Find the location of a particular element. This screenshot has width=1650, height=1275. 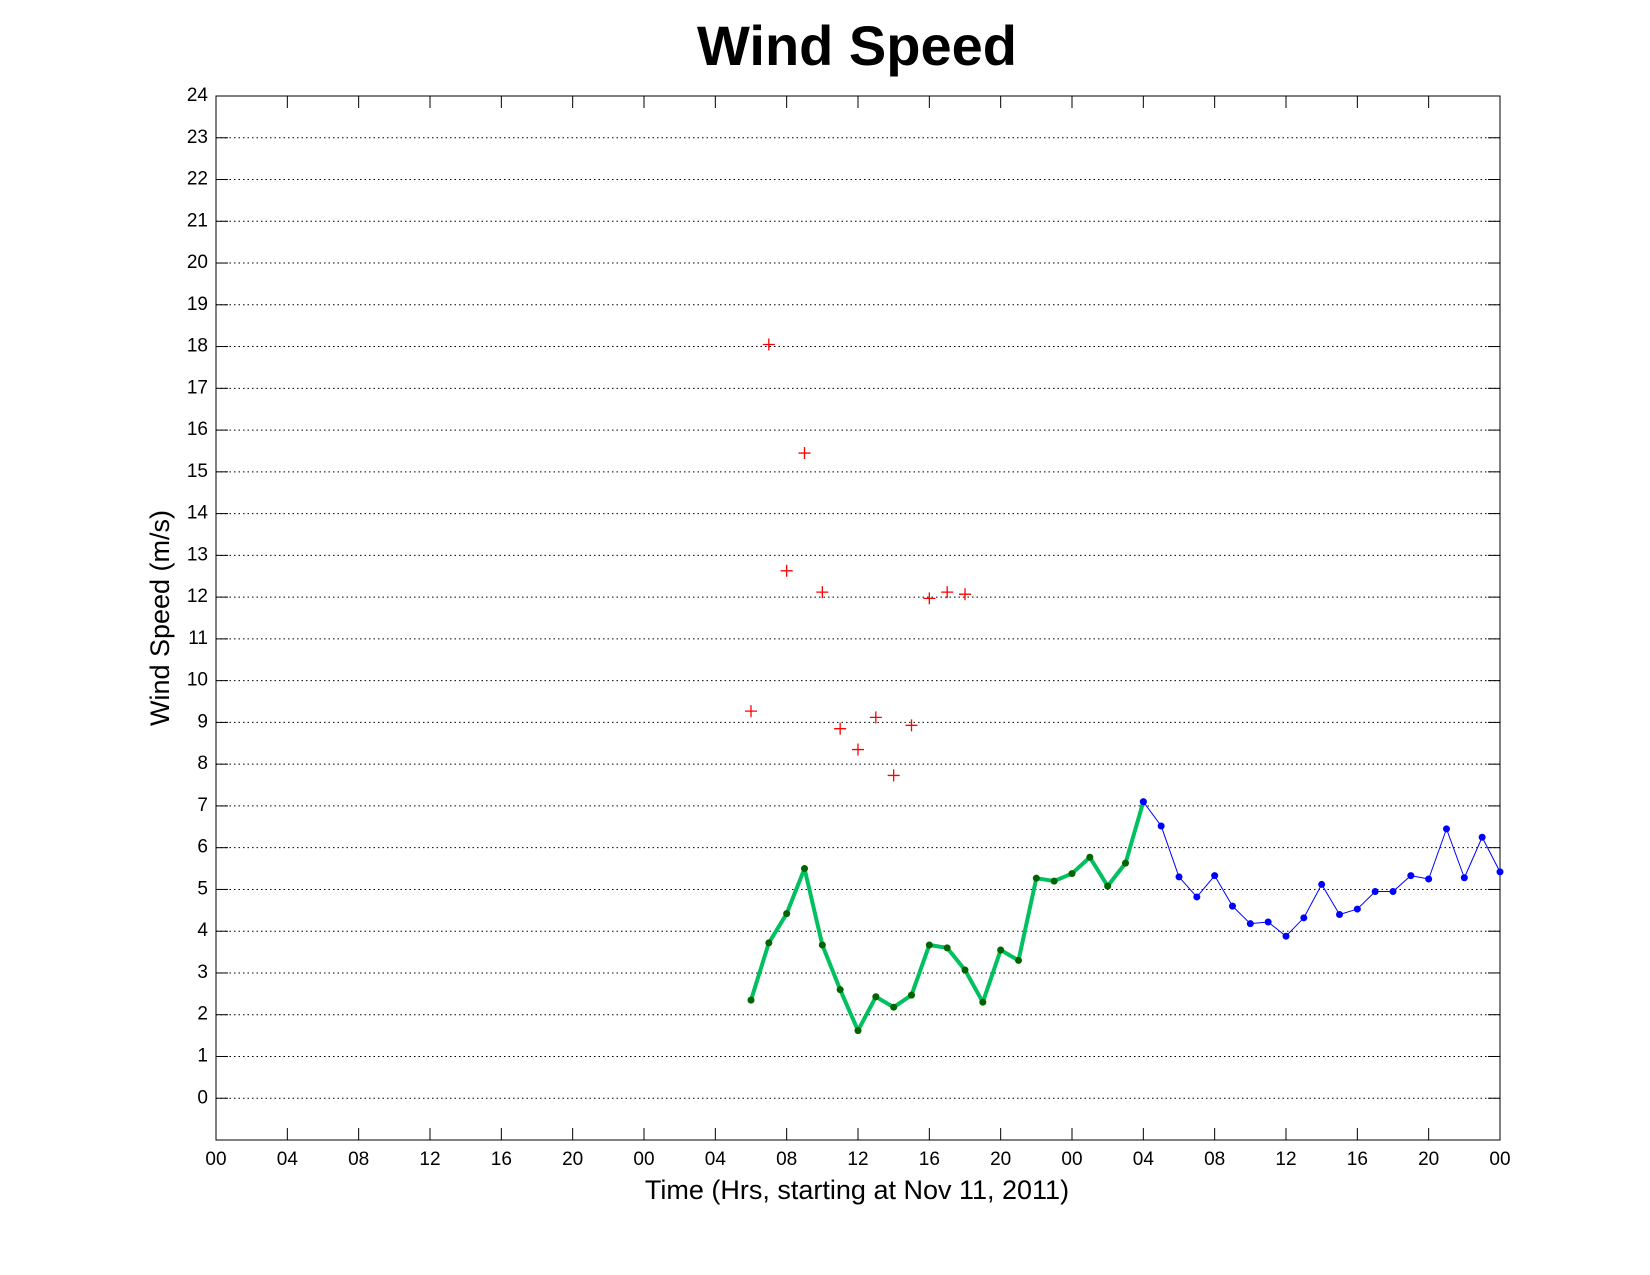

y-tick-label: 20 is located at coordinates (197, 262).